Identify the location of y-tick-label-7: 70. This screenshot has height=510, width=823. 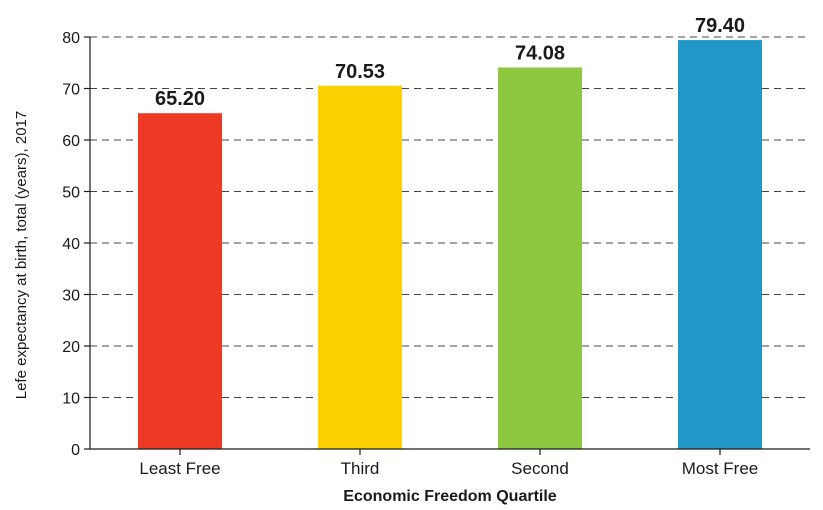
(71, 90).